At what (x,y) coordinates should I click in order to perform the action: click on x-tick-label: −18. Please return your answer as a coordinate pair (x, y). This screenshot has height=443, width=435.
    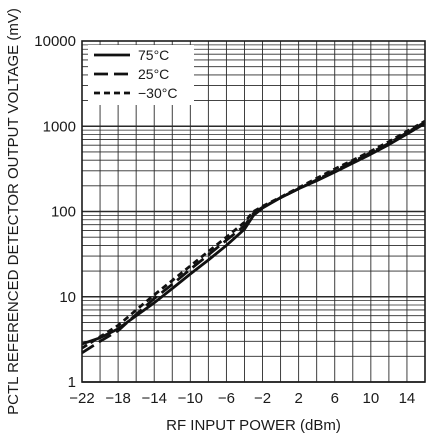
    Looking at the image, I should click on (117, 398).